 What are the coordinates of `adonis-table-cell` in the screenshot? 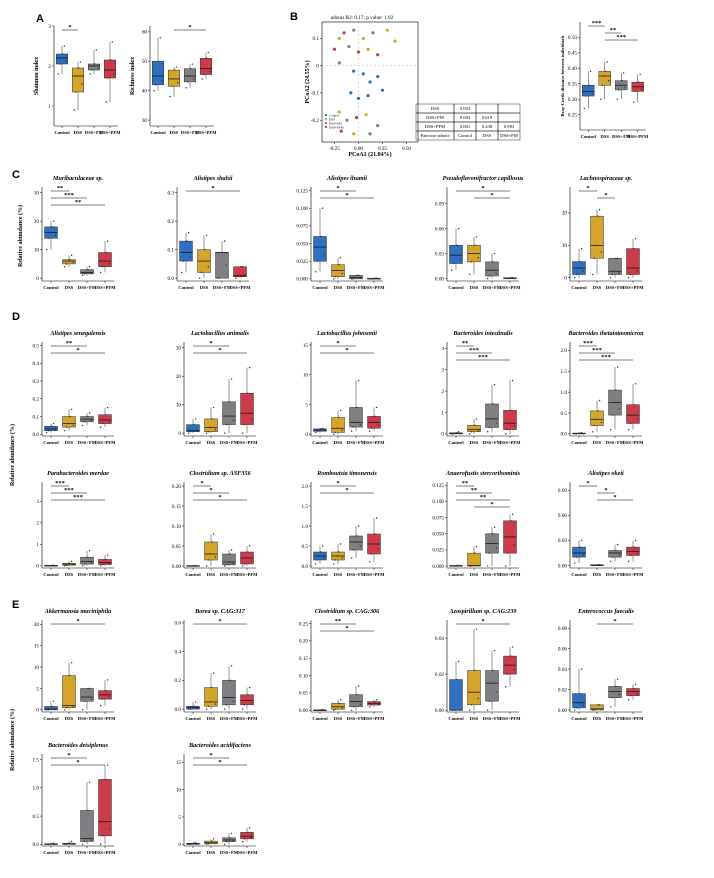 It's located at (487, 108).